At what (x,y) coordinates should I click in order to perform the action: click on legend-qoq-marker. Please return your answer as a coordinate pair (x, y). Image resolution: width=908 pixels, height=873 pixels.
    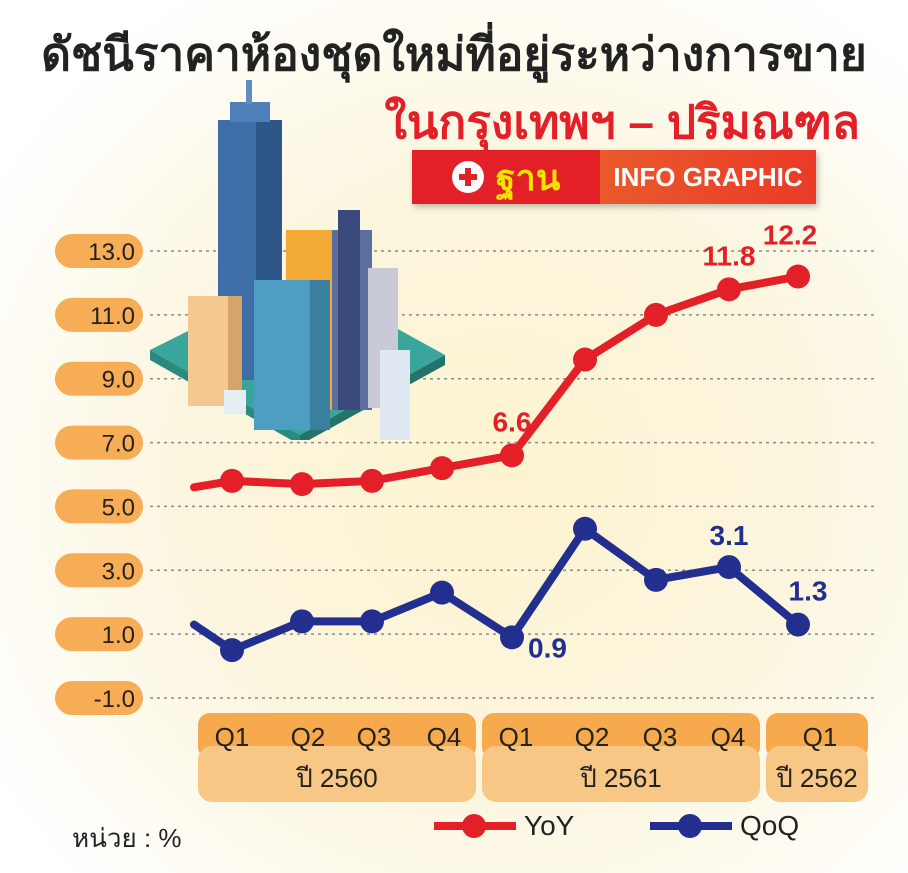
    Looking at the image, I should click on (690, 826).